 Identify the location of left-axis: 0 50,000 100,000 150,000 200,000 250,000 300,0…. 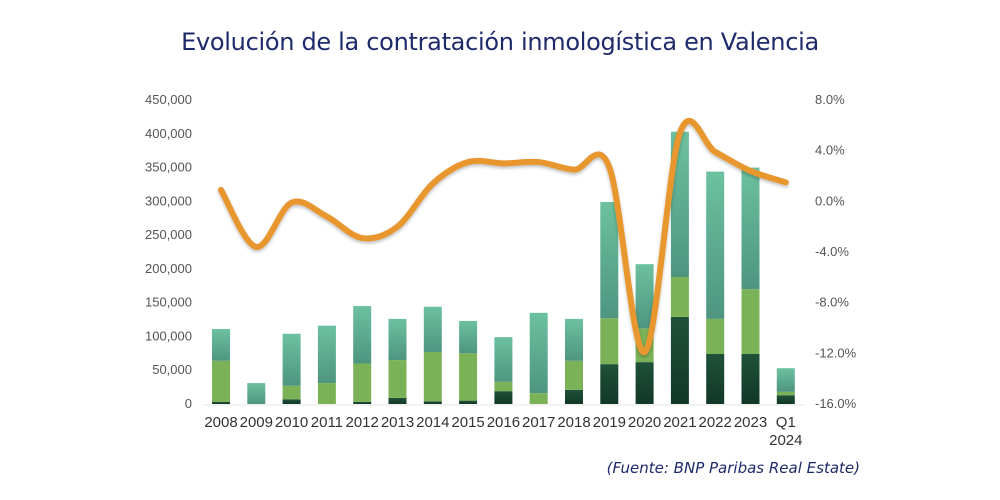
(168, 251).